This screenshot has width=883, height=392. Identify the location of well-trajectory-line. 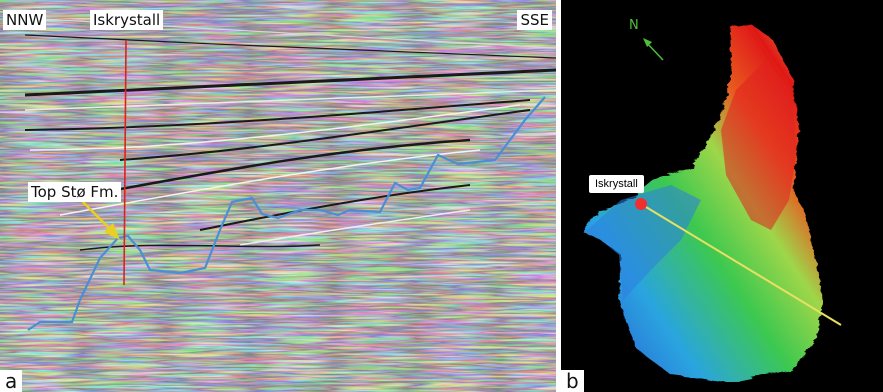
(125, 162).